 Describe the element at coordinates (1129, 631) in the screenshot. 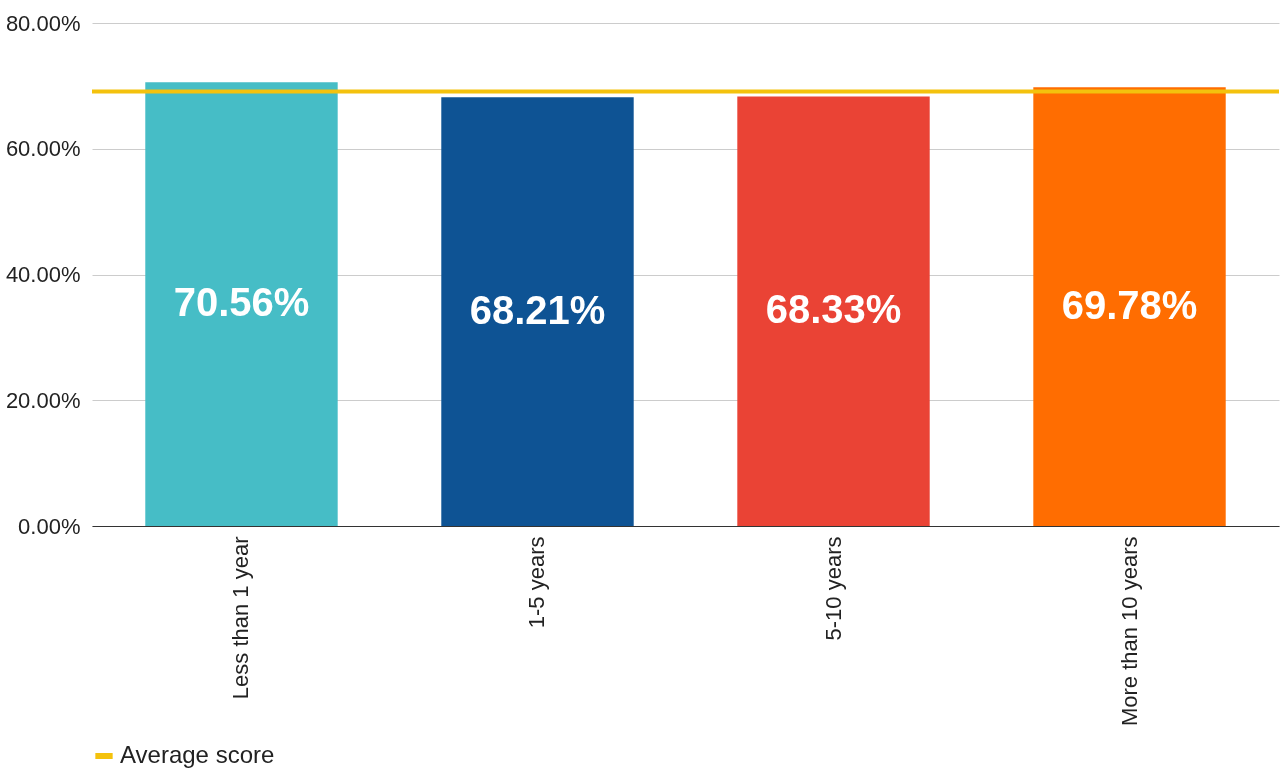

I see `x-tick-label: More than 10 years` at that location.